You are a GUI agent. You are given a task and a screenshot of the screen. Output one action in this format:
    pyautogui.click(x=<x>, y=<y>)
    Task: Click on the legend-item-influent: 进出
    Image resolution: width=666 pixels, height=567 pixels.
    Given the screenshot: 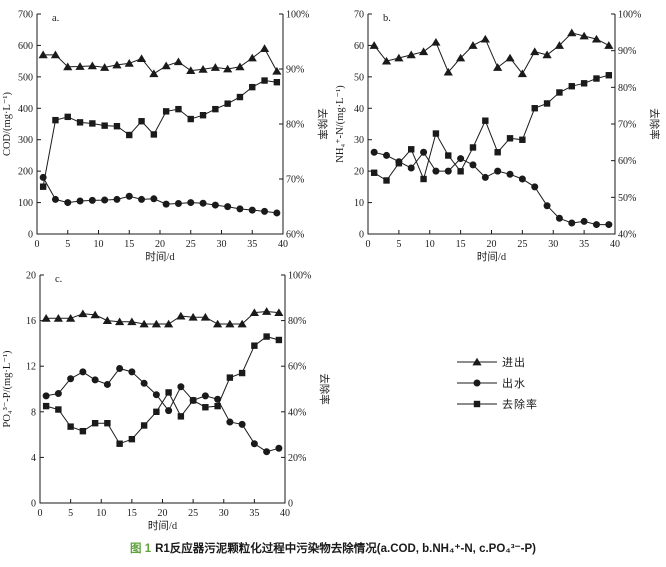 What is the action you would take?
    pyautogui.click(x=497, y=361)
    